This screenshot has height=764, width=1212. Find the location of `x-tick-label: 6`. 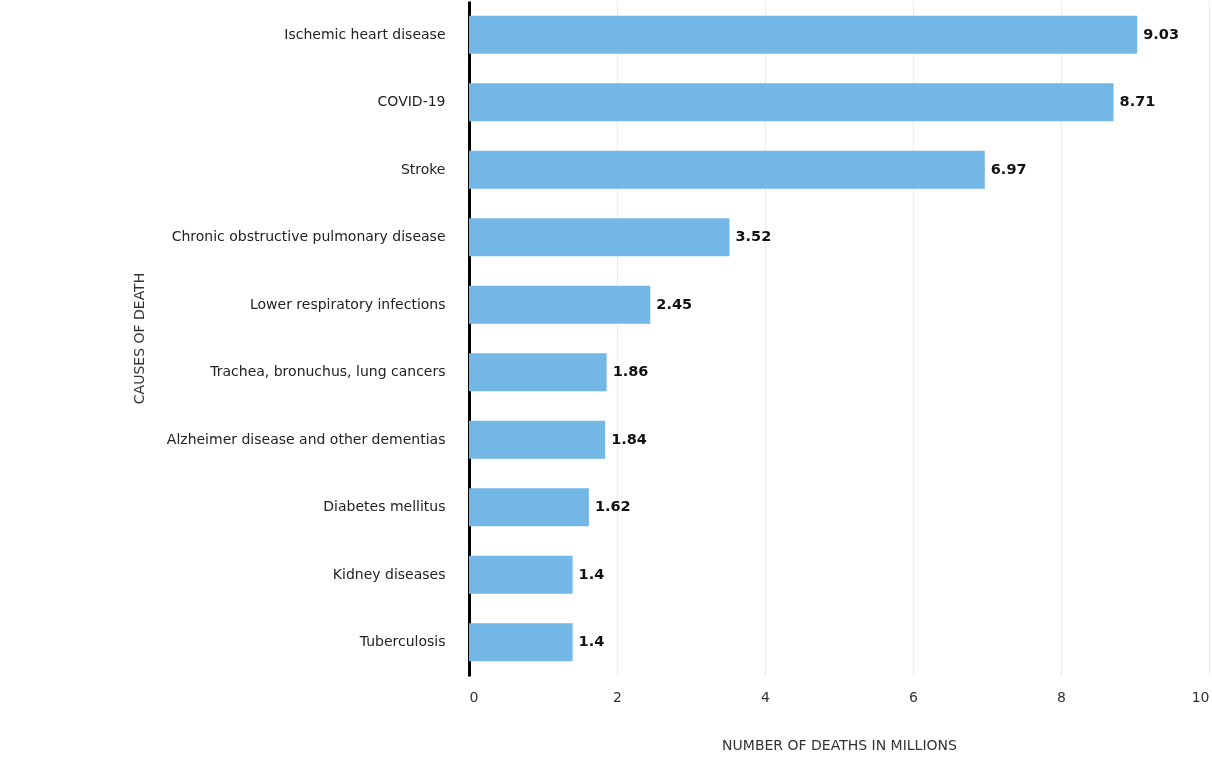

x-tick-label: 6 is located at coordinates (914, 696).